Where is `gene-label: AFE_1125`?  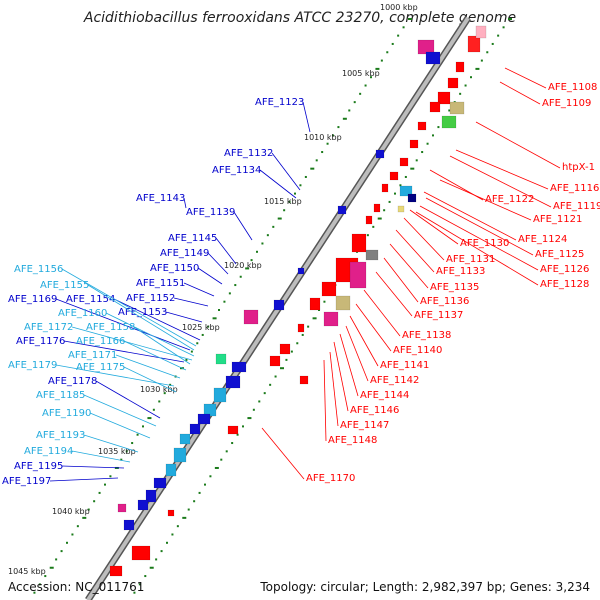
gene-label: AFE_1125 is located at coordinates (559, 254).